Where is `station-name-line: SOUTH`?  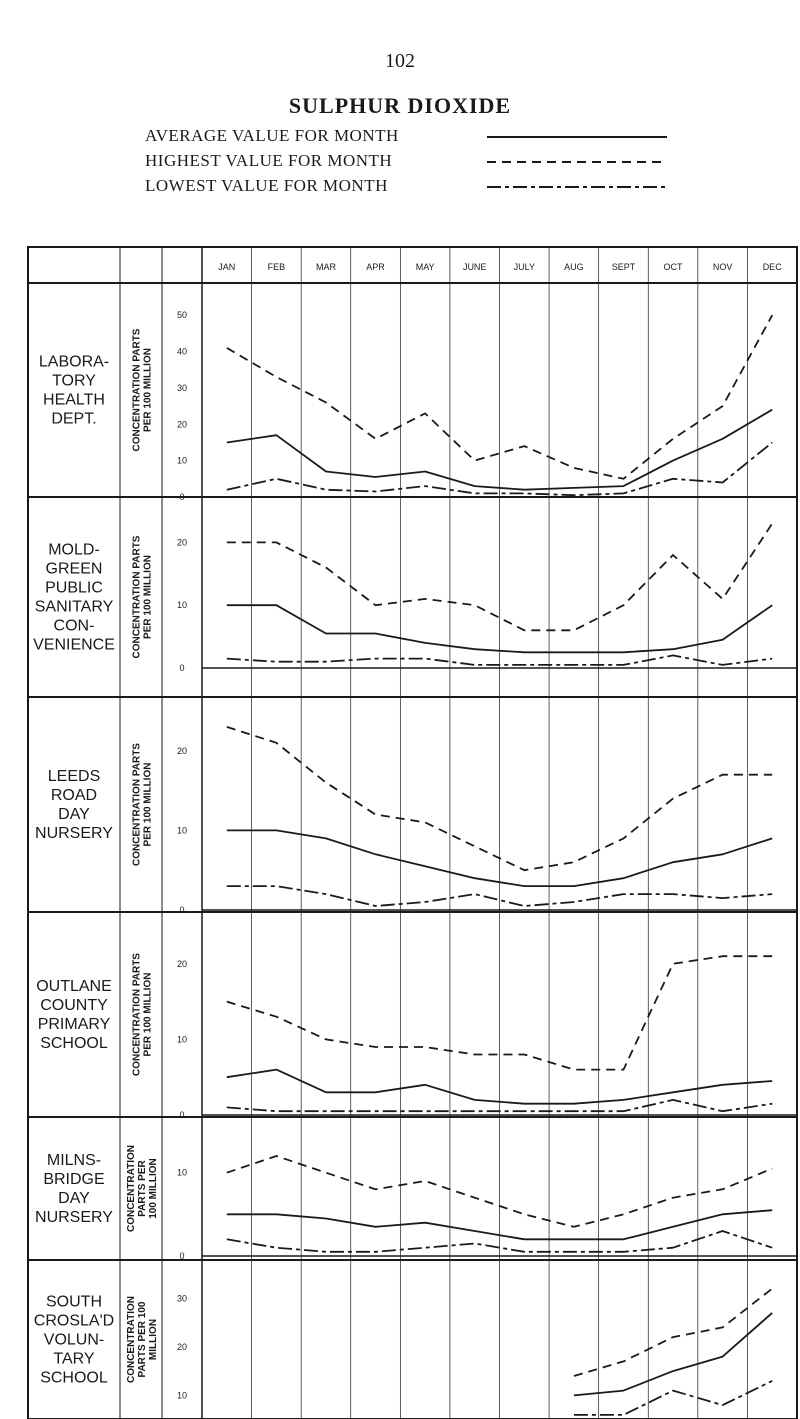
station-name-line: SOUTH is located at coordinates (74, 1302).